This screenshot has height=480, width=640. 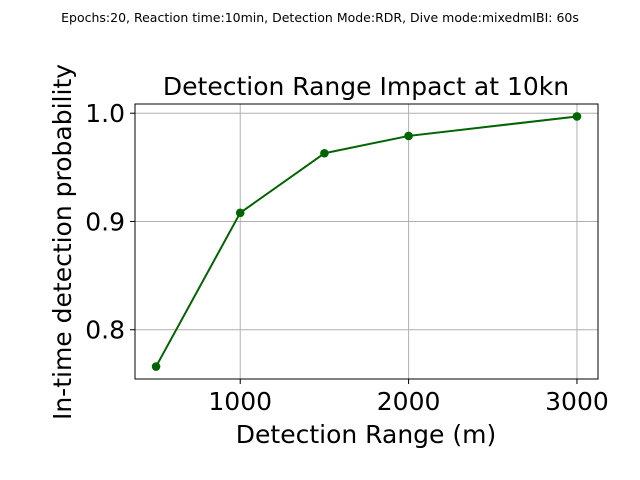 What do you see at coordinates (105, 330) in the screenshot?
I see `y-tick-label: 0.8` at bounding box center [105, 330].